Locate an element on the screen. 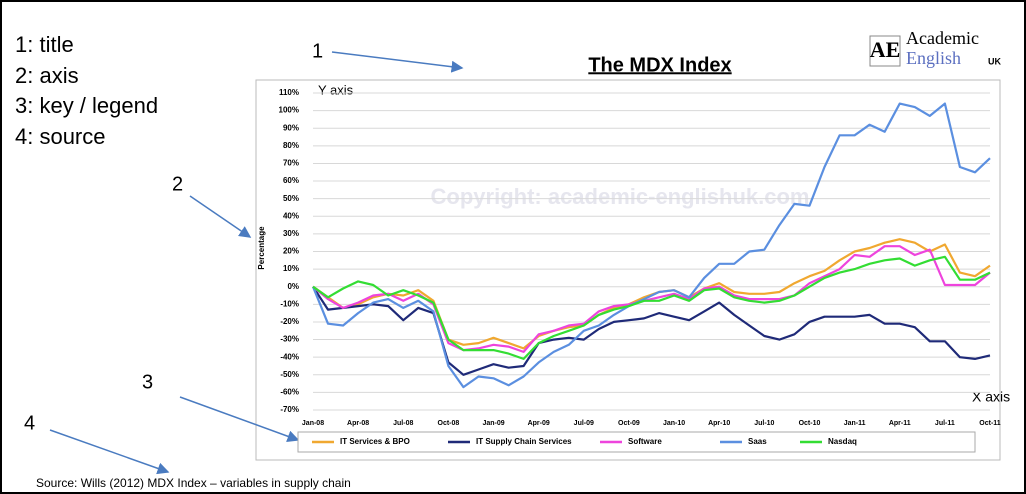 The image size is (1026, 494). legend-label: IT Services & BPO is located at coordinates (375, 441).